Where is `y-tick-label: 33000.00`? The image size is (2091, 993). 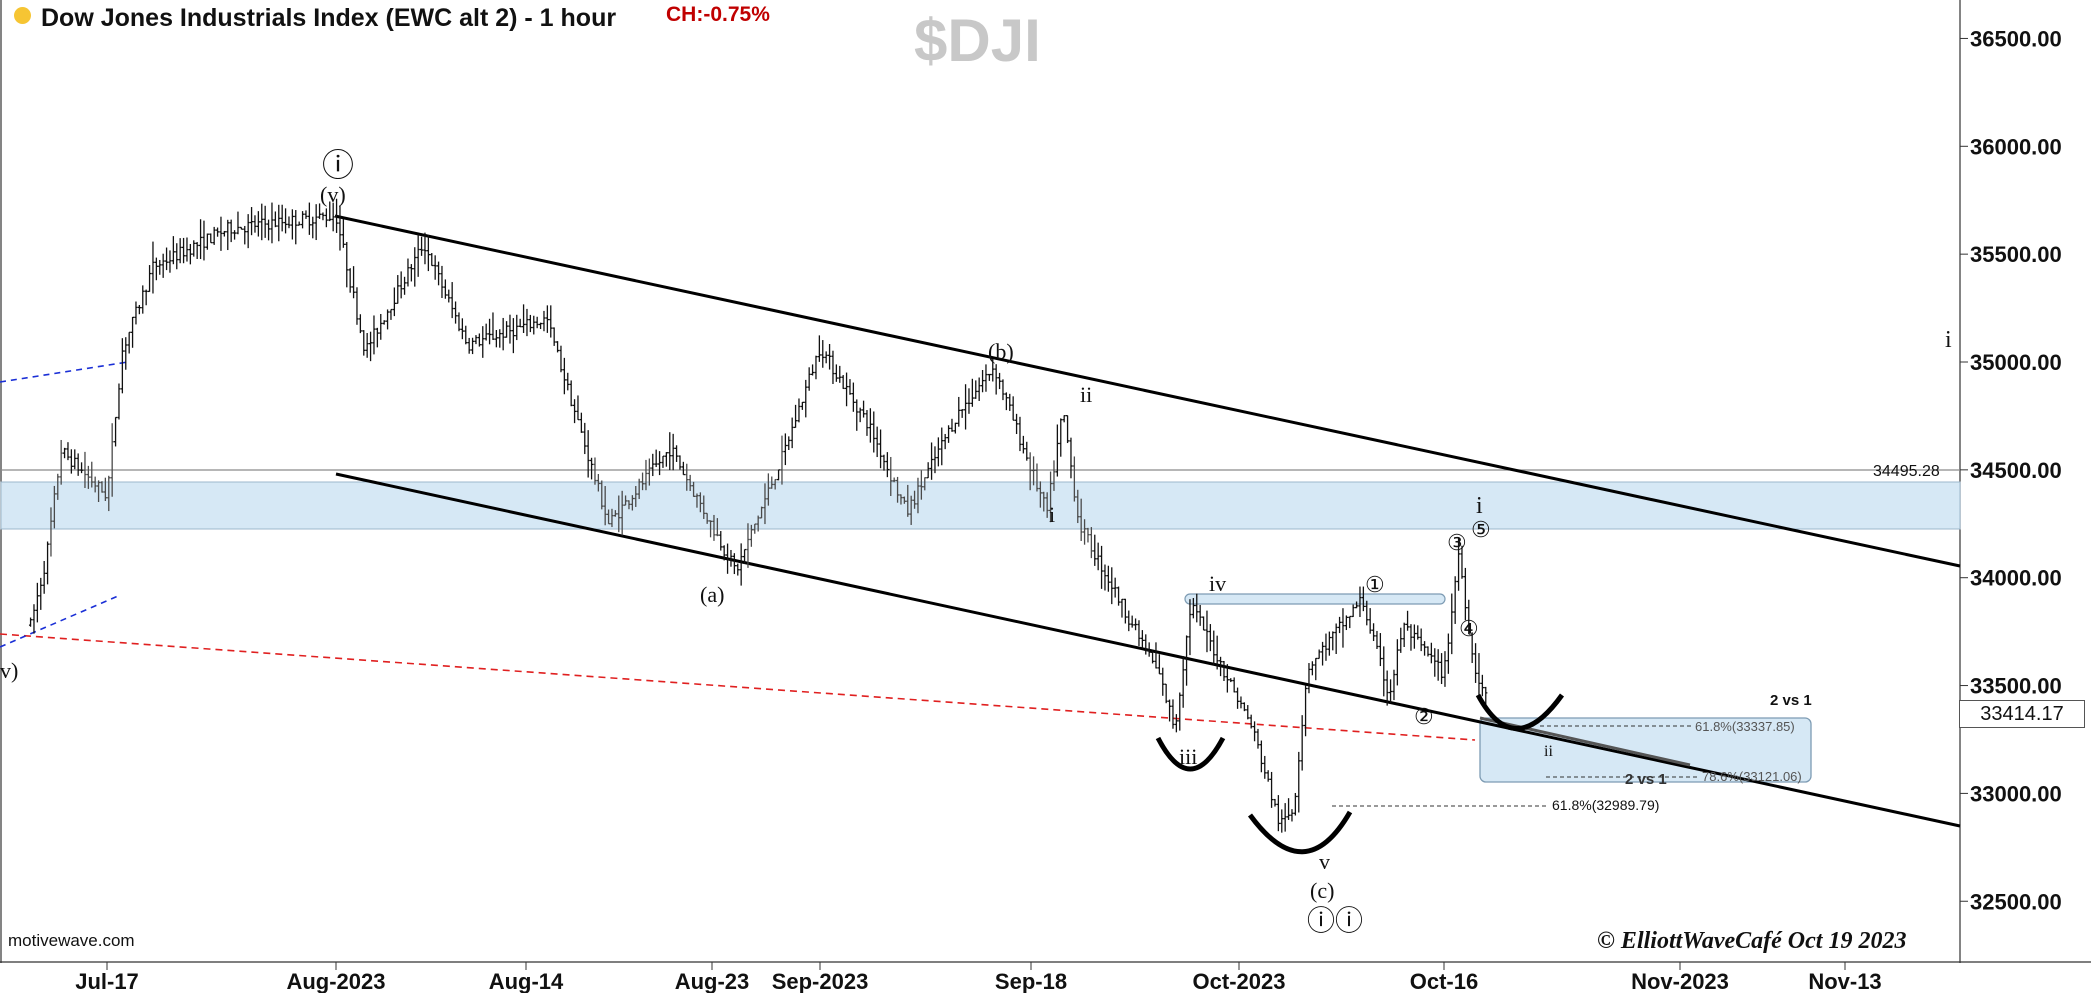
y-tick-label: 33000.00 is located at coordinates (2016, 793).